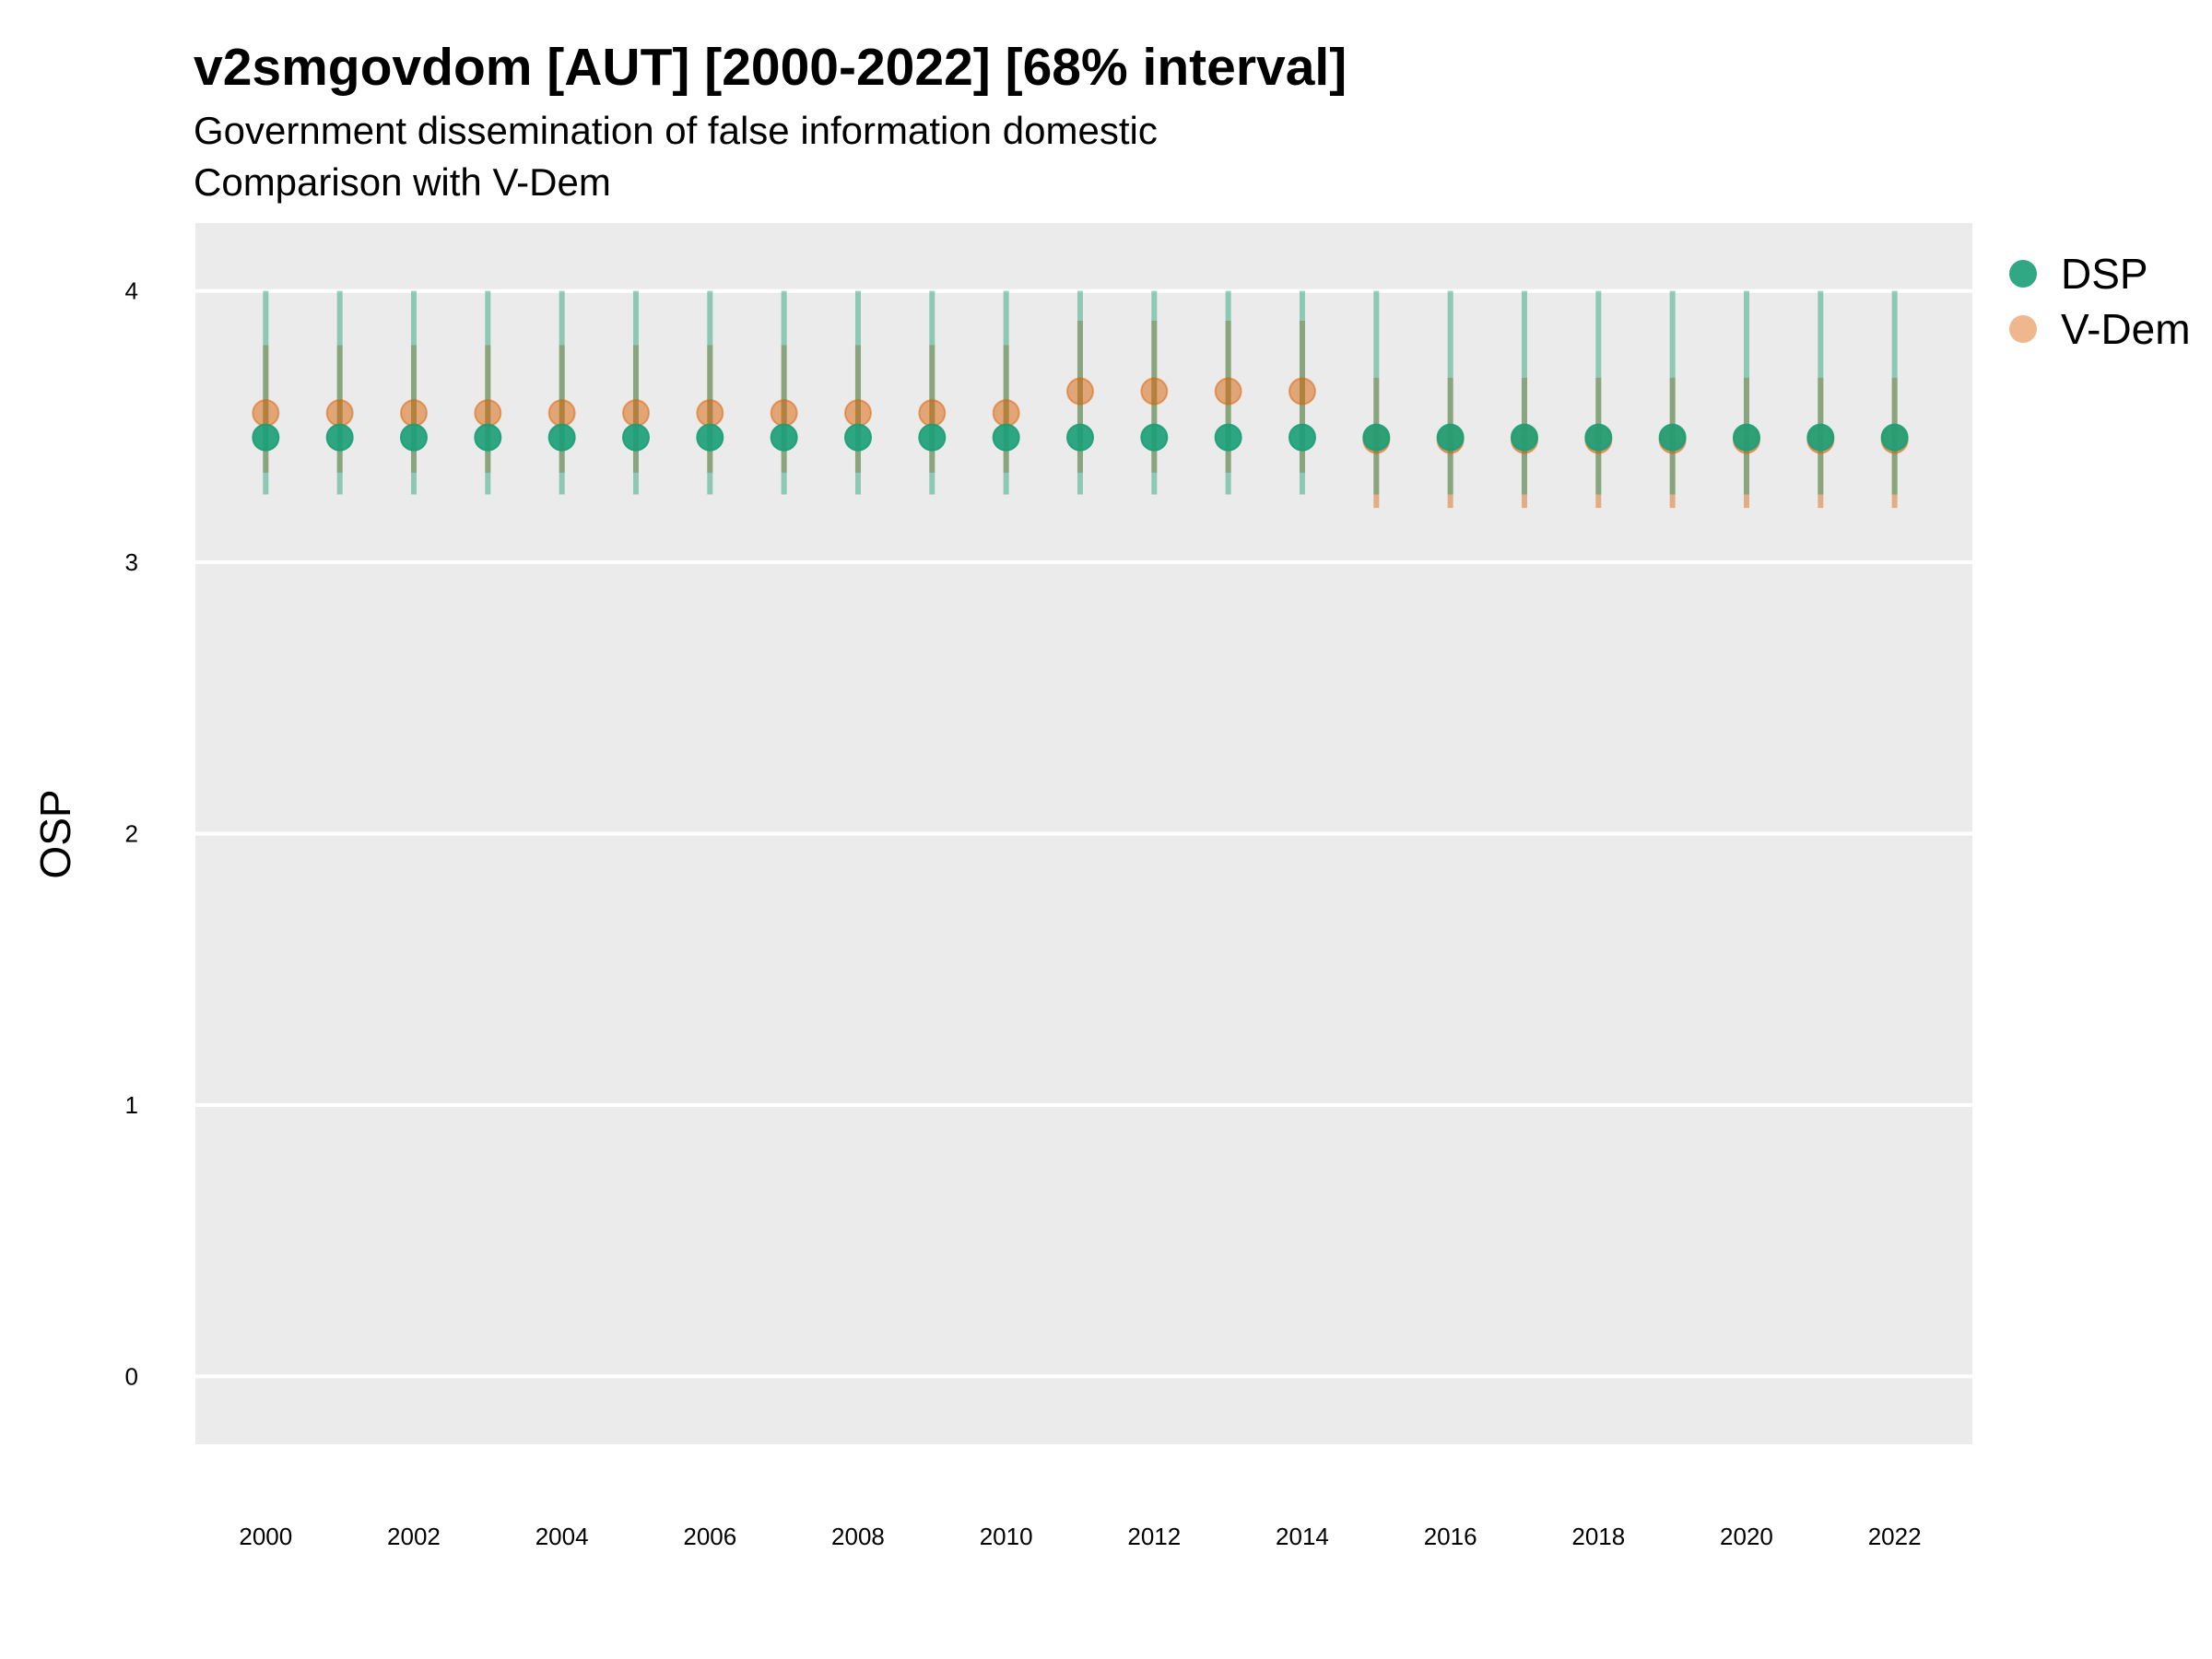  What do you see at coordinates (858, 1536) in the screenshot?
I see `x-tick-label: 2008` at bounding box center [858, 1536].